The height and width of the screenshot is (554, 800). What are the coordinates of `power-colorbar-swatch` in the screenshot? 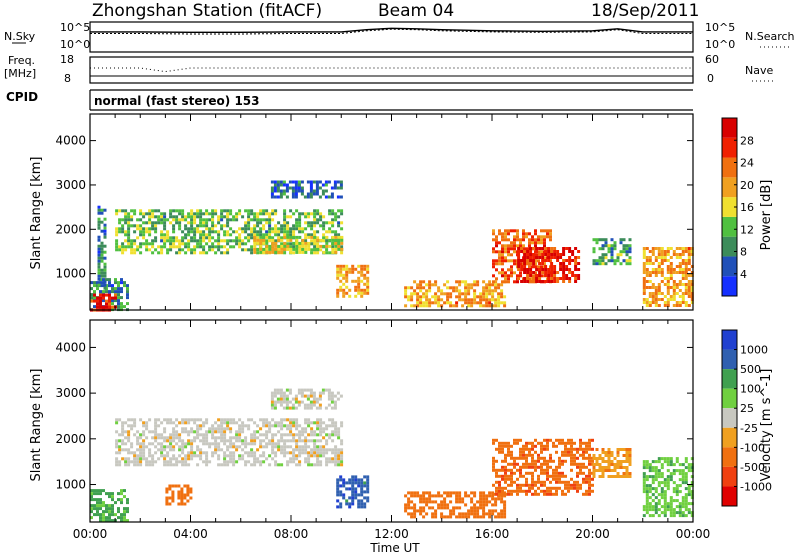 It's located at (729, 266).